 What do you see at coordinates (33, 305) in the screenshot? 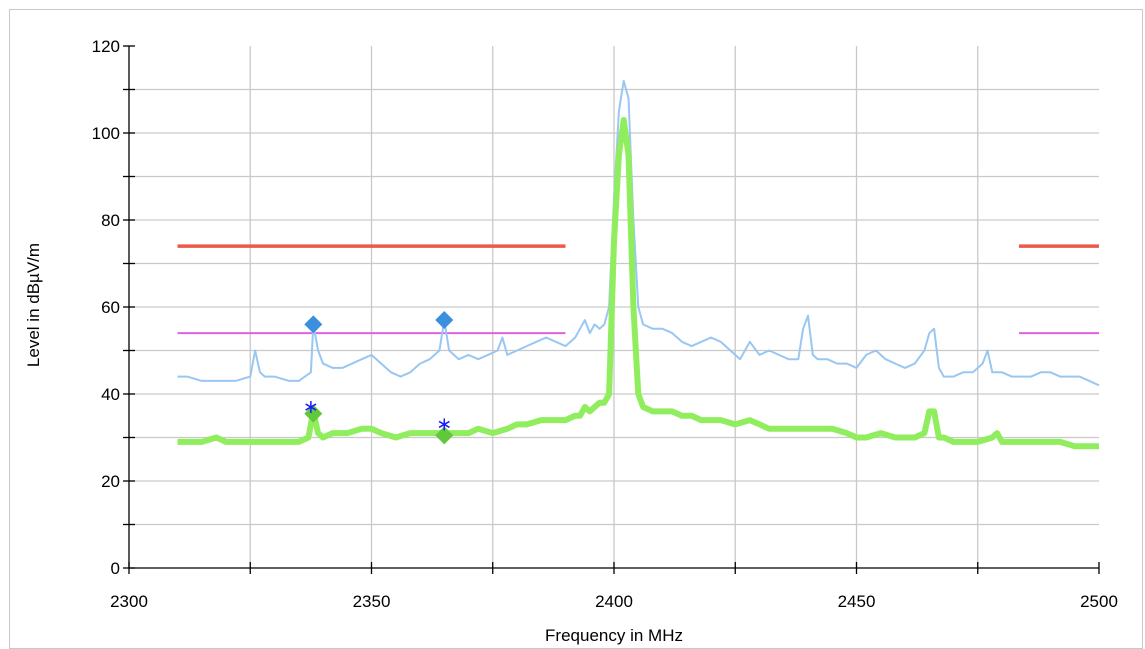
I see `y-axis-title: Level in dBµV/m` at bounding box center [33, 305].